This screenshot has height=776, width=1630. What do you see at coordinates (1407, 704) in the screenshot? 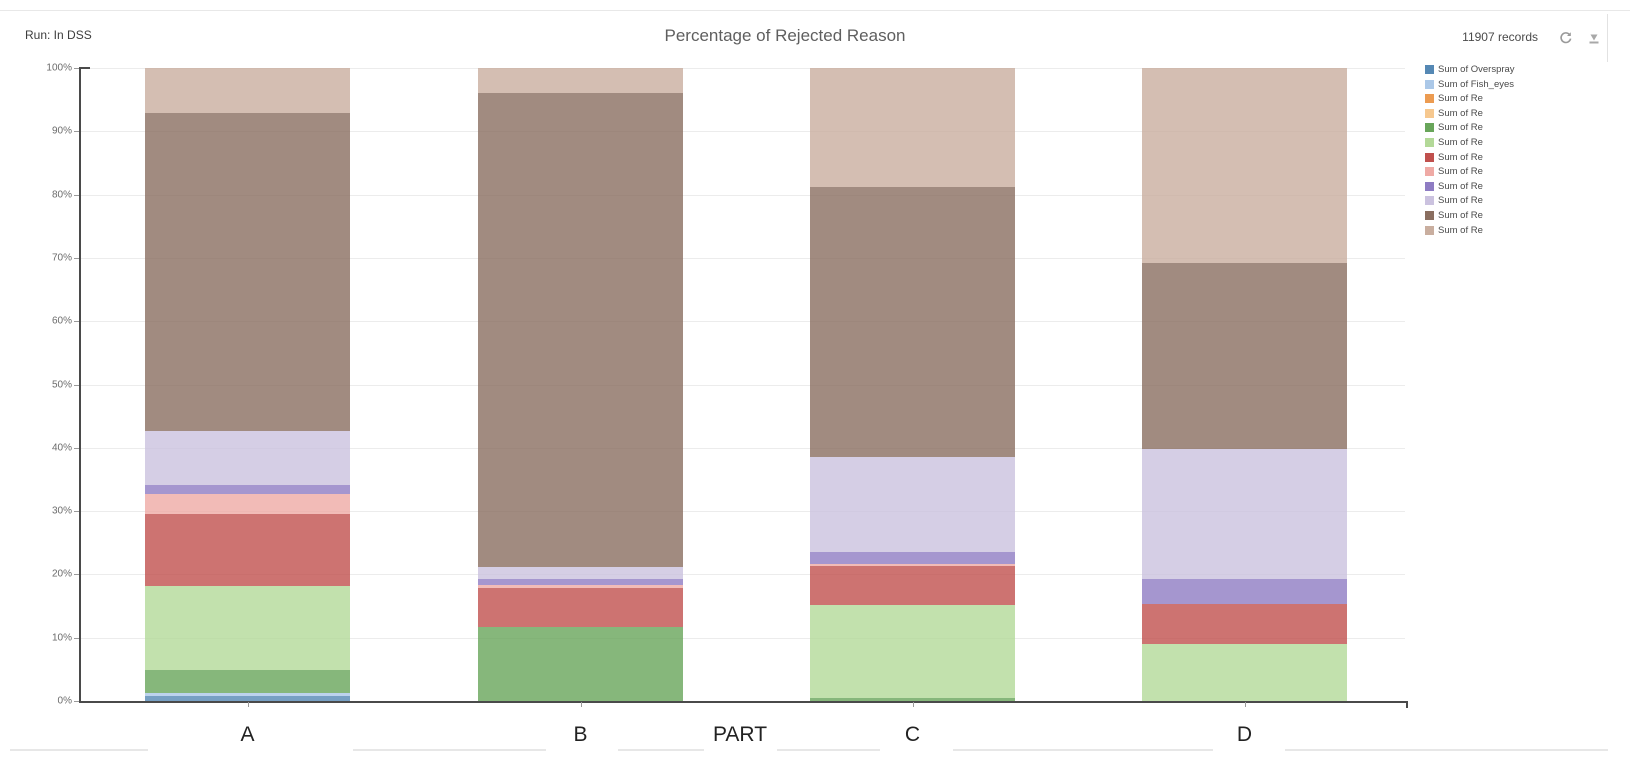
I see `x-axis-end-cap` at bounding box center [1407, 704].